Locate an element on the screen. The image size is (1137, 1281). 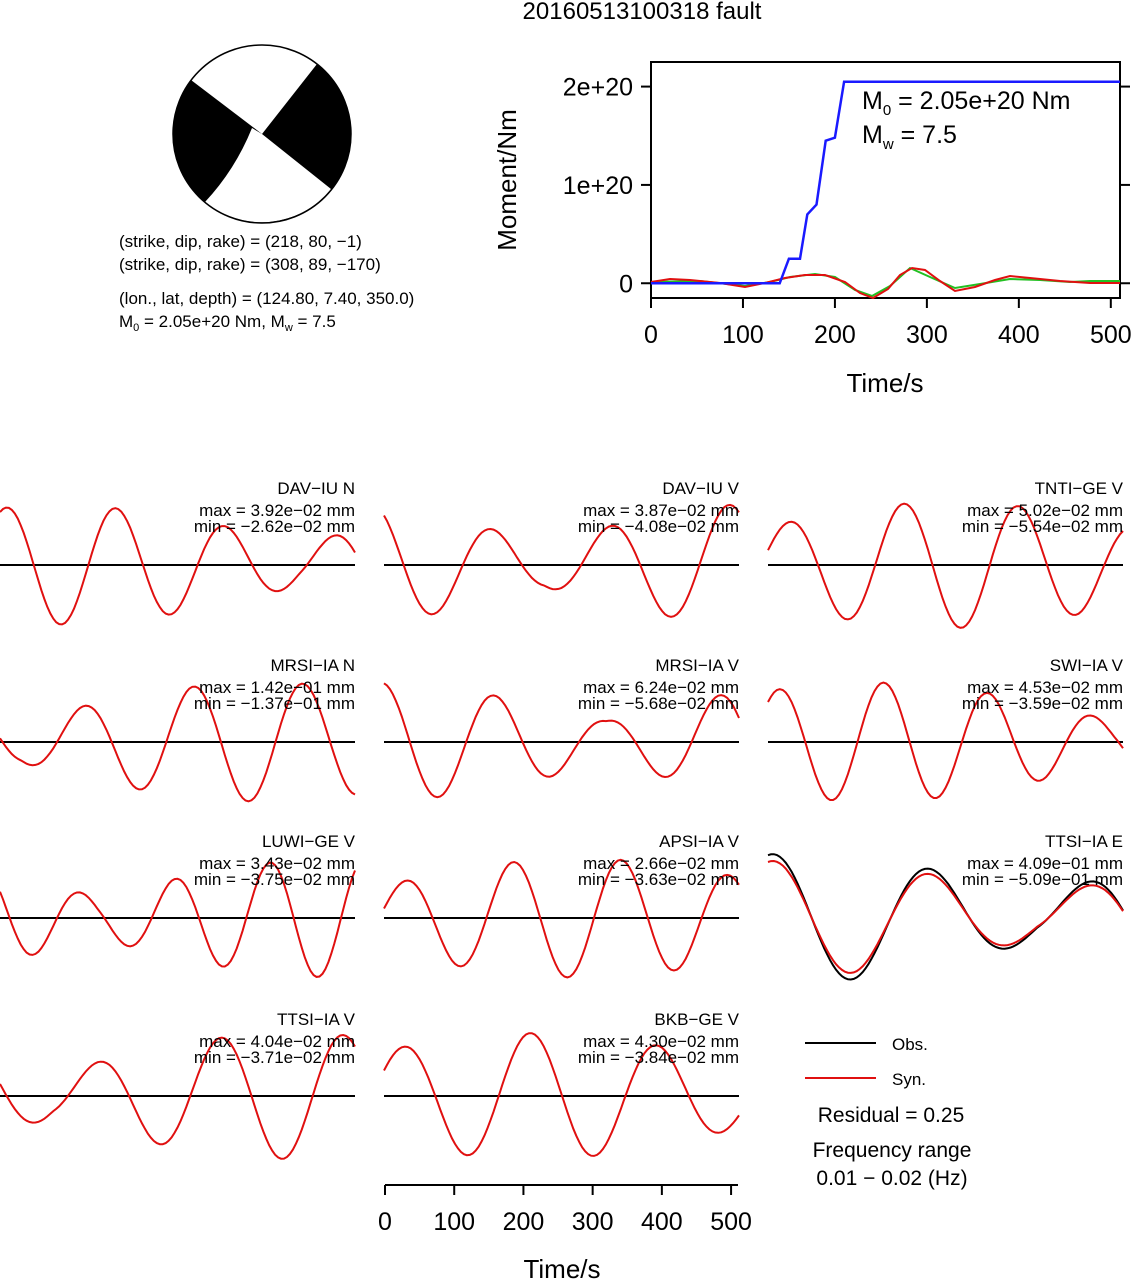
beachball-white-quadrant-south is located at coordinates (268, 175).